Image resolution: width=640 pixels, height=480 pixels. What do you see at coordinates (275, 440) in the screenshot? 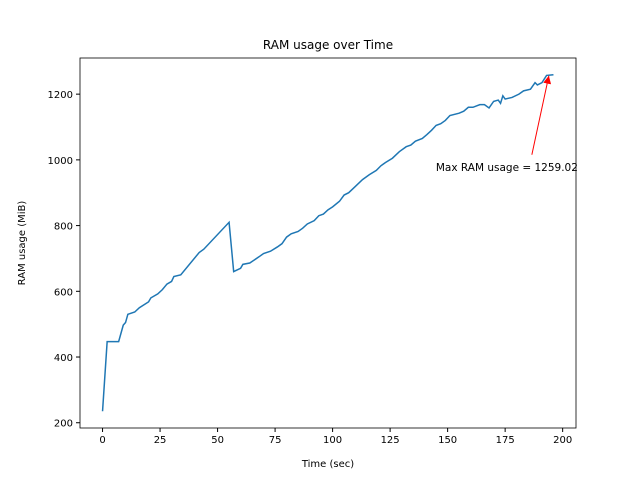
I see `x-tick-label: 75` at bounding box center [275, 440].